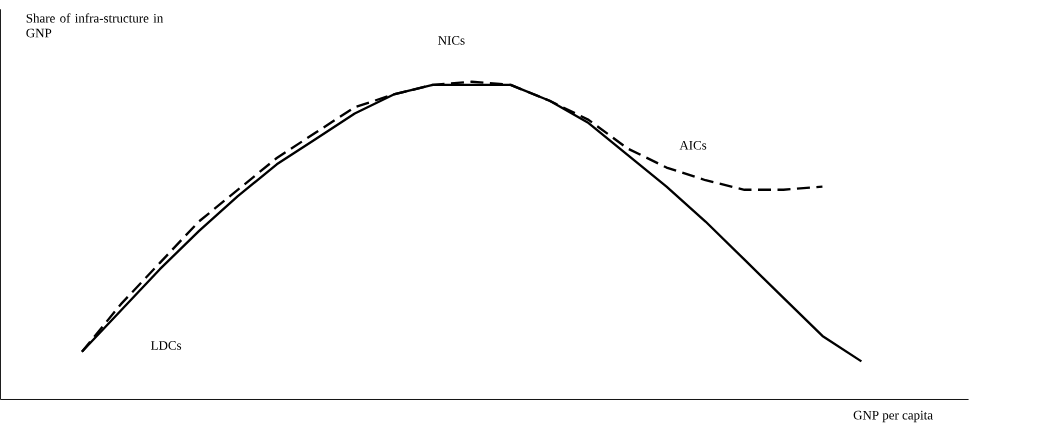  What do you see at coordinates (166, 345) in the screenshot?
I see `annotation: LDCs` at bounding box center [166, 345].